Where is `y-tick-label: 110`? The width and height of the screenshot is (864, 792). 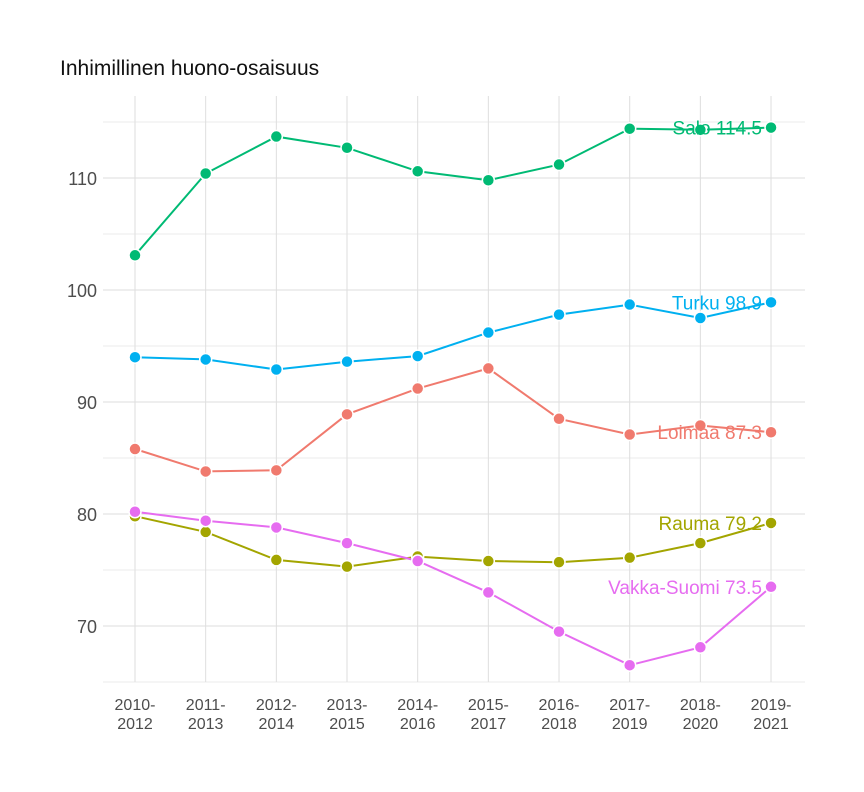
y-tick-label: 110 is located at coordinates (82, 179).